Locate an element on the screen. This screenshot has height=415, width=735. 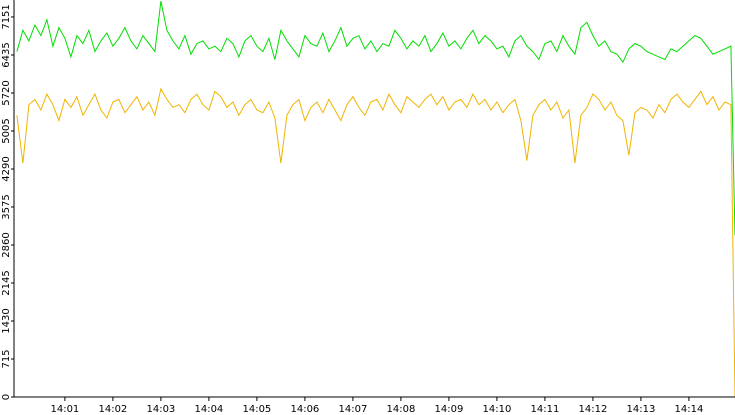
x-tick-label: 14:08 is located at coordinates (400, 409).